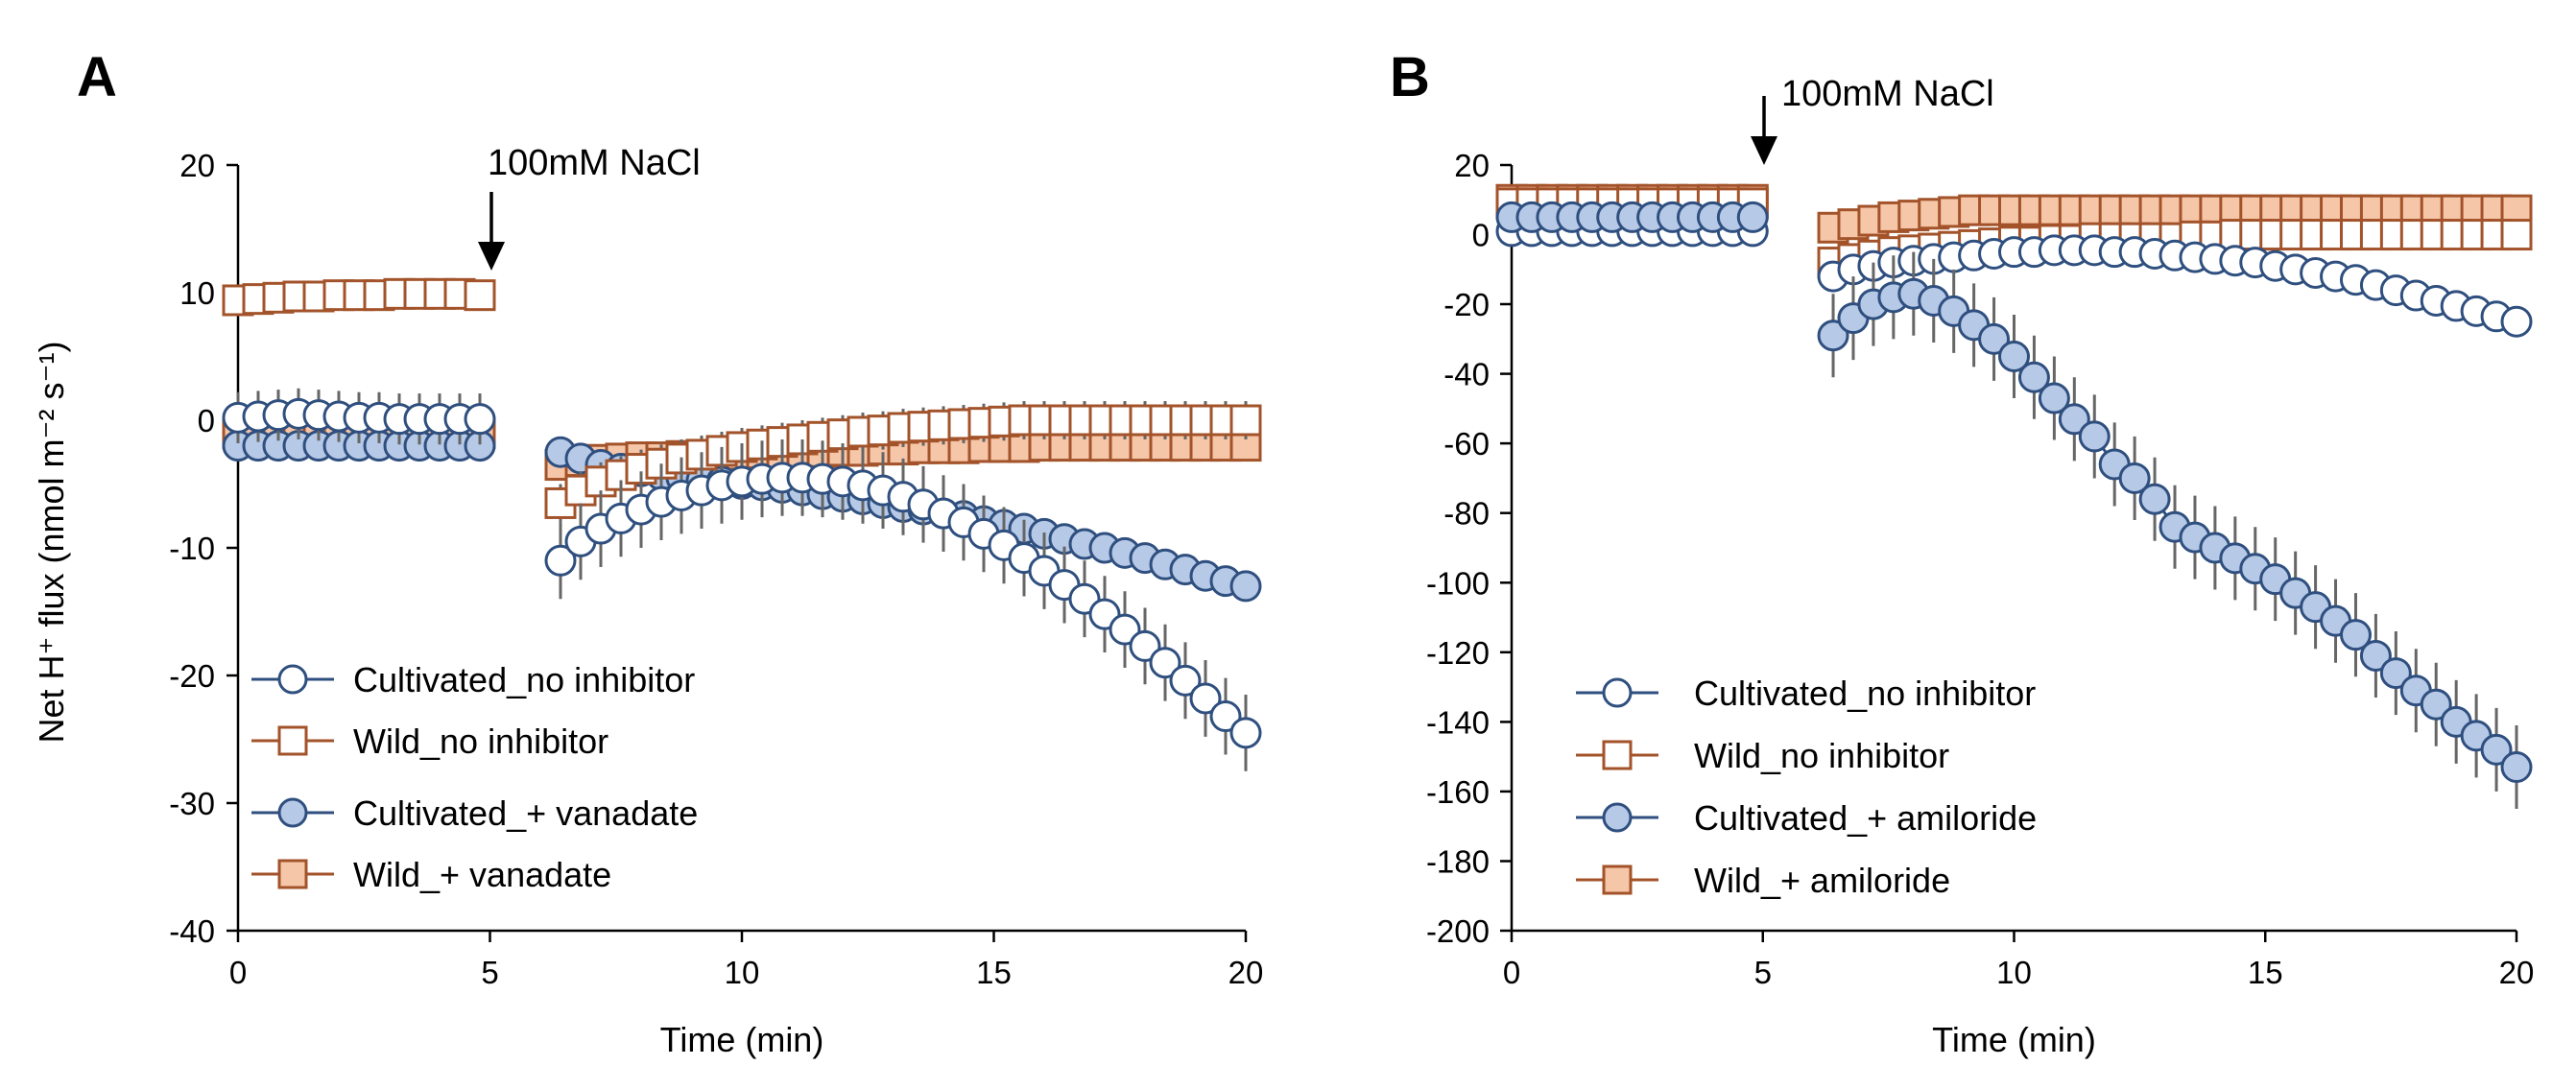 The width and height of the screenshot is (2576, 1089). What do you see at coordinates (1458, 931) in the screenshot?
I see `y-tick-label: -200` at bounding box center [1458, 931].